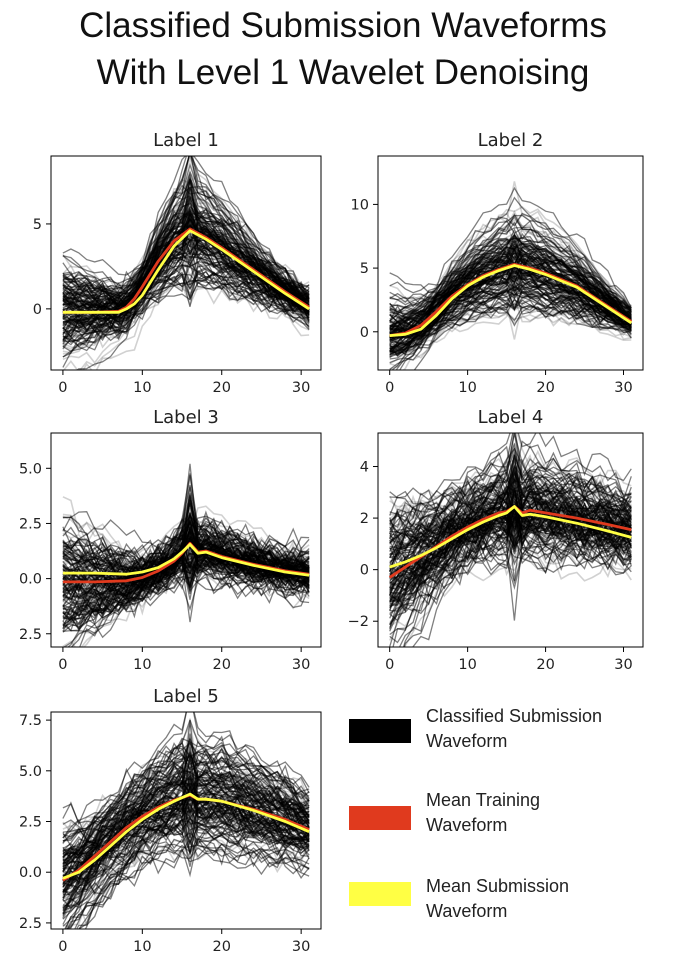  I want to click on legend-label-submission-line-2: Waveform, so click(466, 741).